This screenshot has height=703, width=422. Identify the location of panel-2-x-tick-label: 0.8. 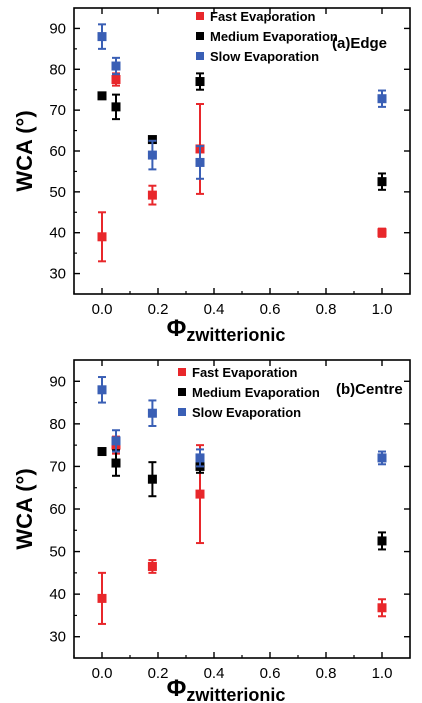
(326, 673).